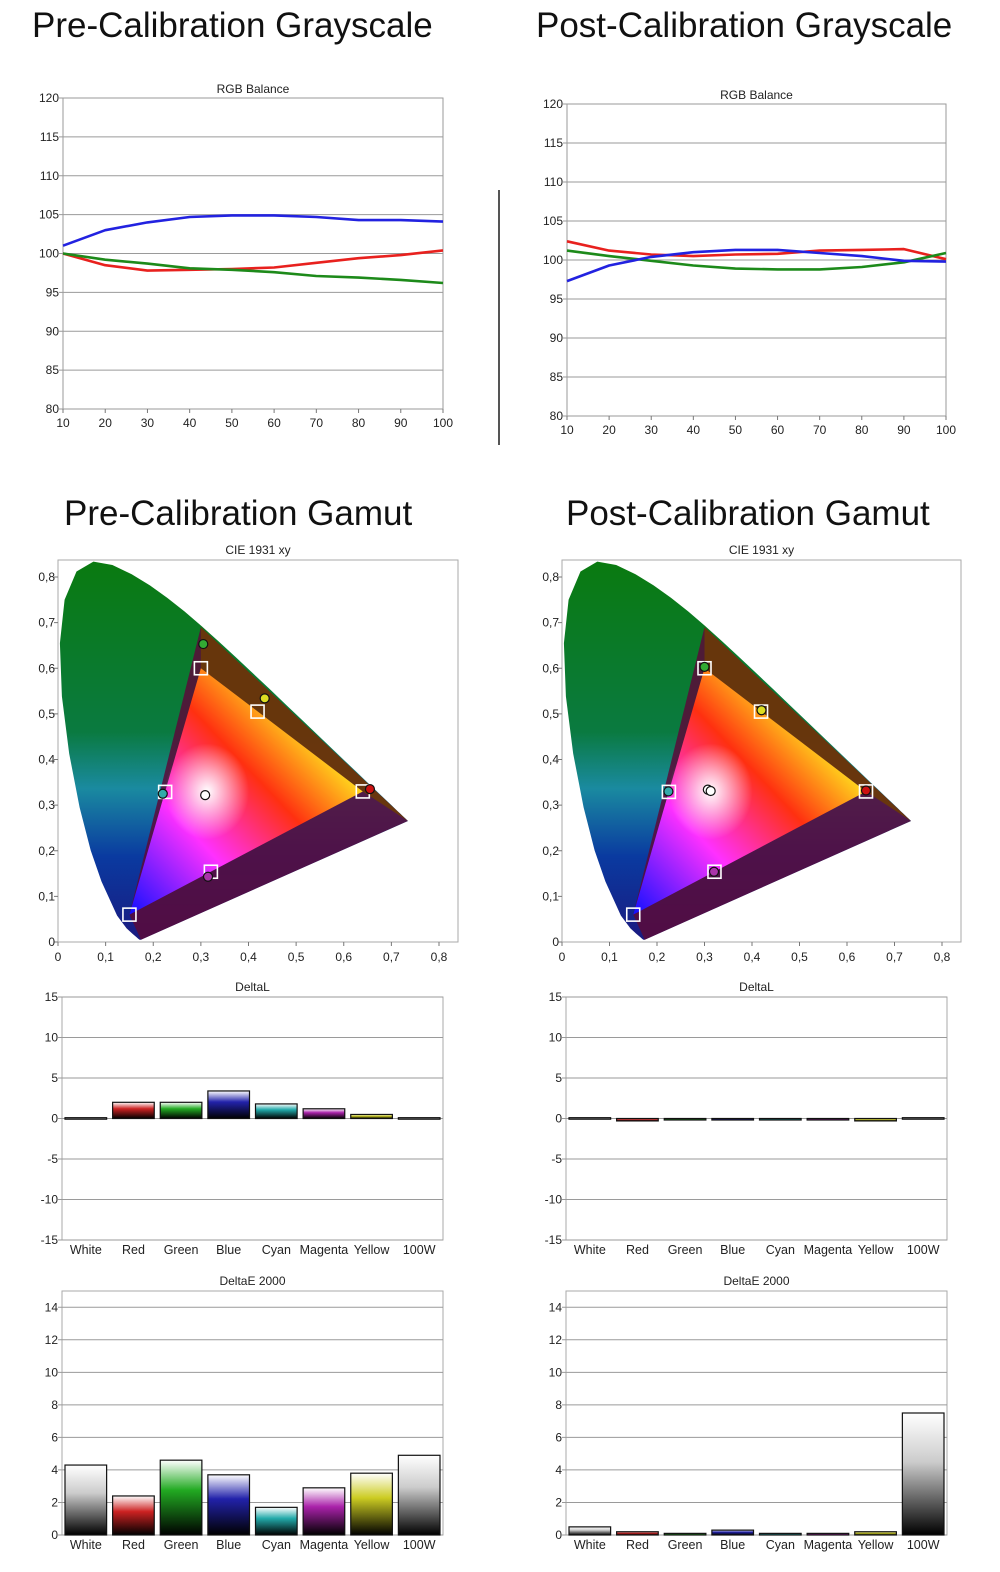  I want to click on chart-title: DeltaE 2000, so click(252, 1281).